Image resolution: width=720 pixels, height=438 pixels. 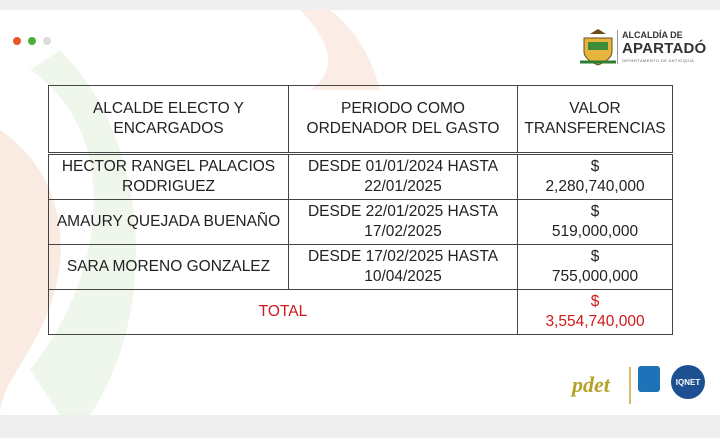 What do you see at coordinates (595, 222) in the screenshot?
I see `cell: $519,000,000` at bounding box center [595, 222].